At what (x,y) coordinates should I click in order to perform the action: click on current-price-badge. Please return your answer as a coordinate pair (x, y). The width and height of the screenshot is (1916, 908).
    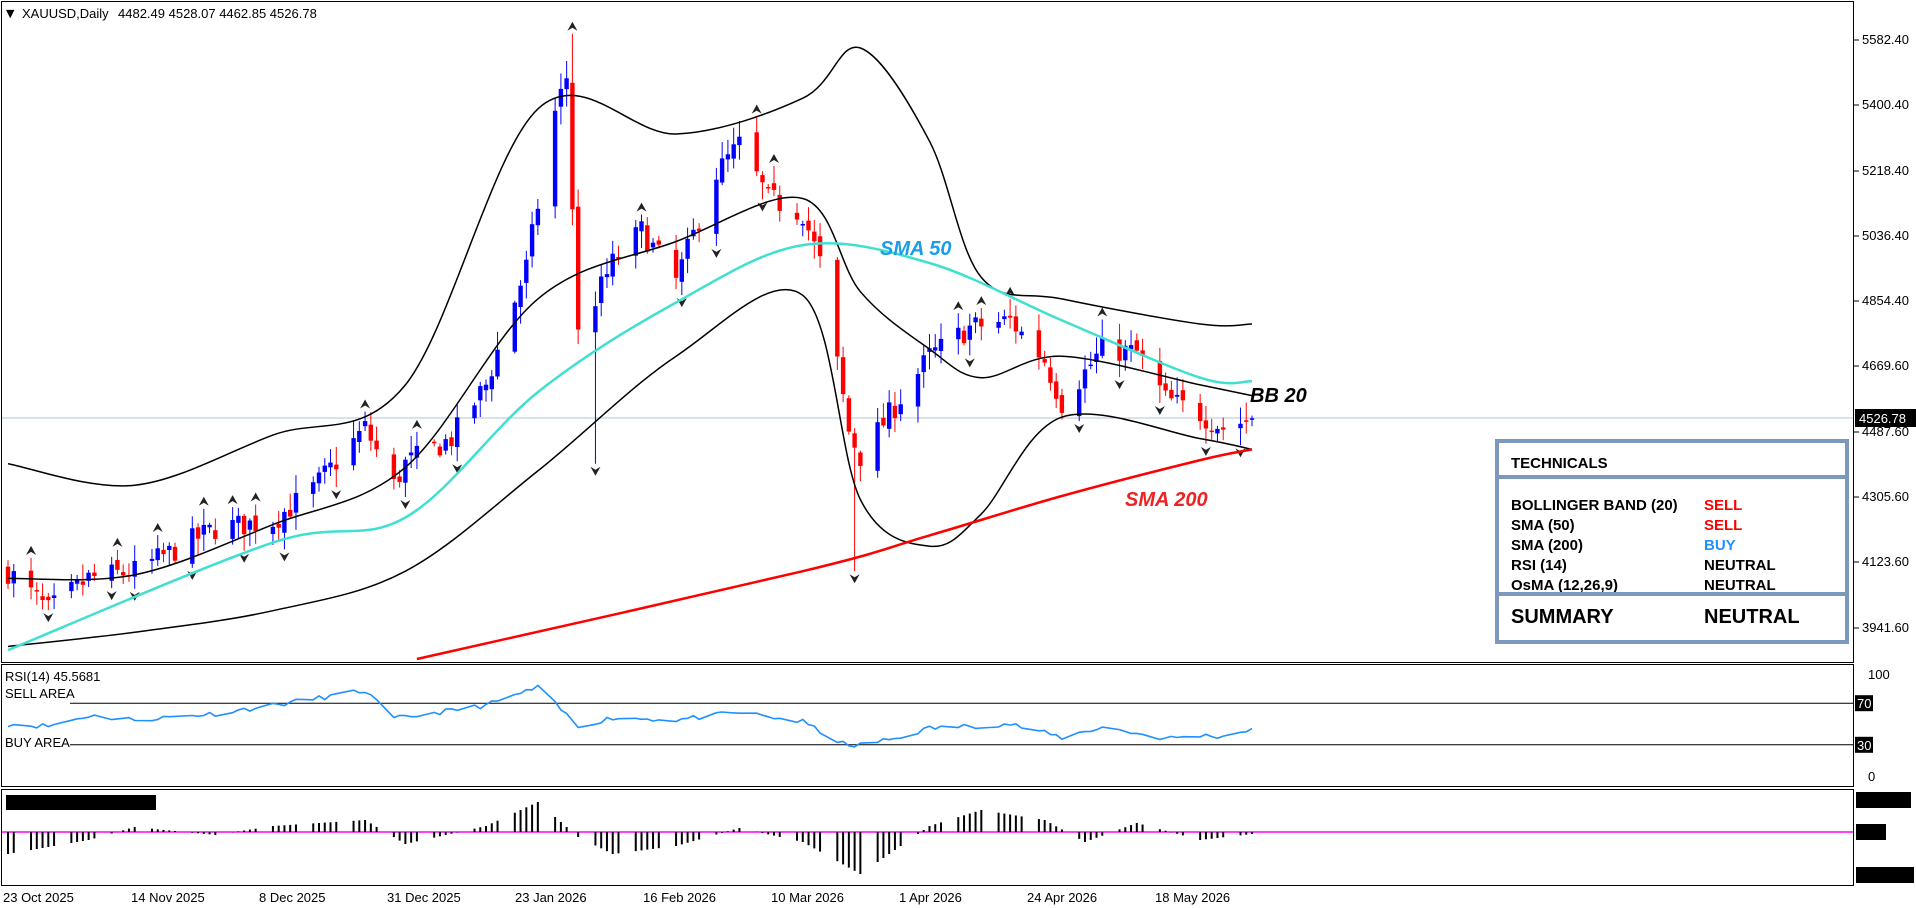
    Looking at the image, I should click on (1885, 418).